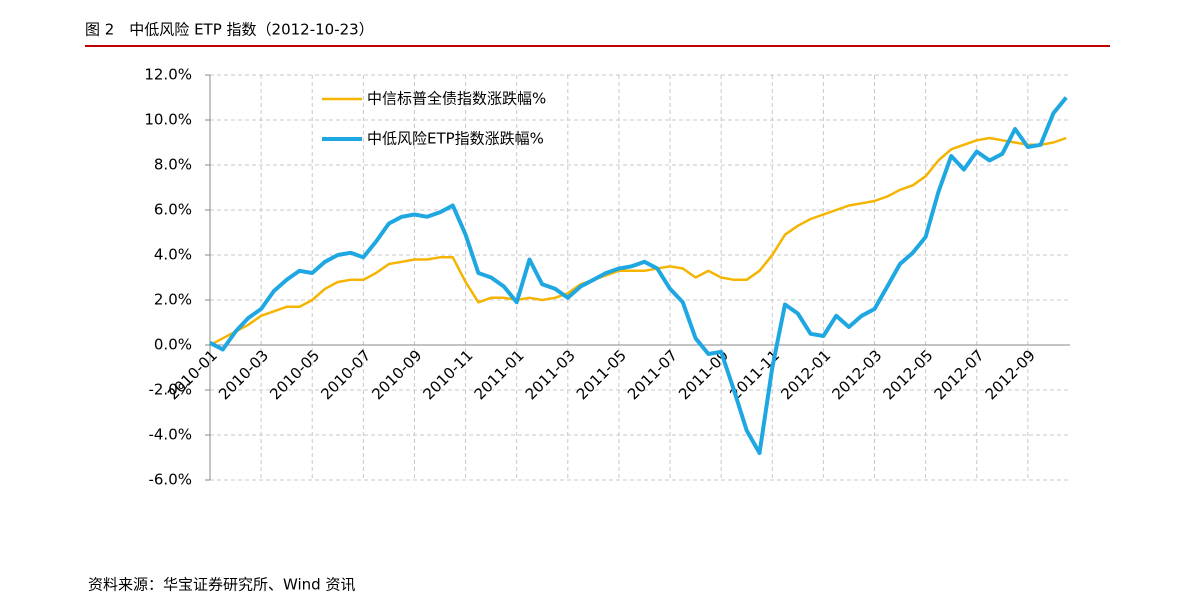 The width and height of the screenshot is (1191, 616). What do you see at coordinates (805, 374) in the screenshot?
I see `x-tick-label: 2012-01` at bounding box center [805, 374].